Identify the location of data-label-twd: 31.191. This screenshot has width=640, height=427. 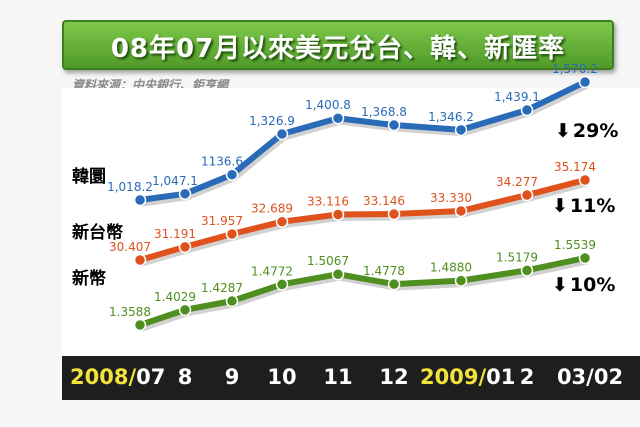
(175, 234).